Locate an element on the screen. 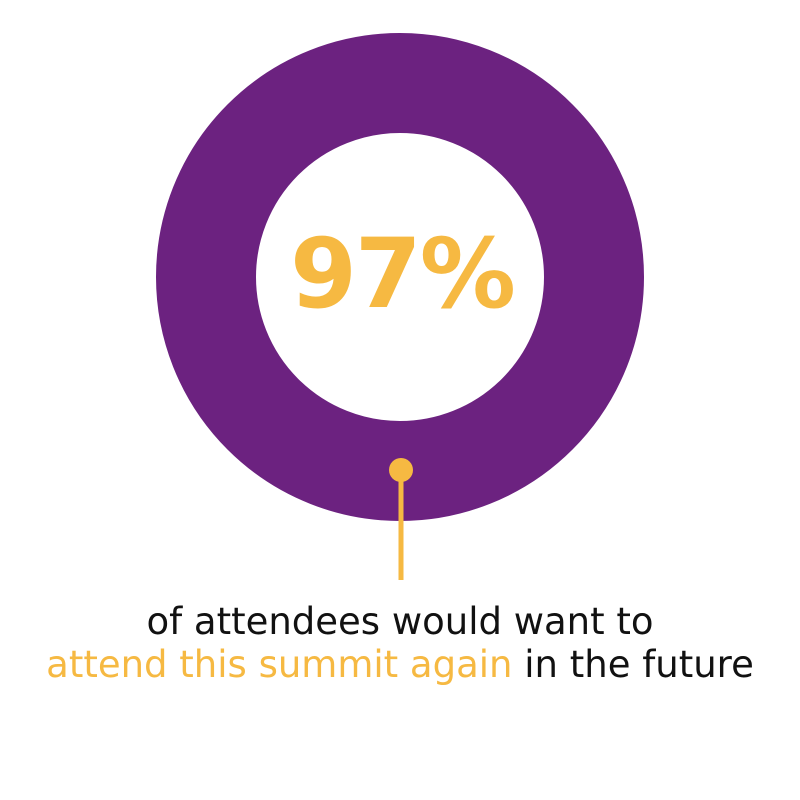 The height and width of the screenshot is (800, 800). percent-value: 97% is located at coordinates (402, 274).